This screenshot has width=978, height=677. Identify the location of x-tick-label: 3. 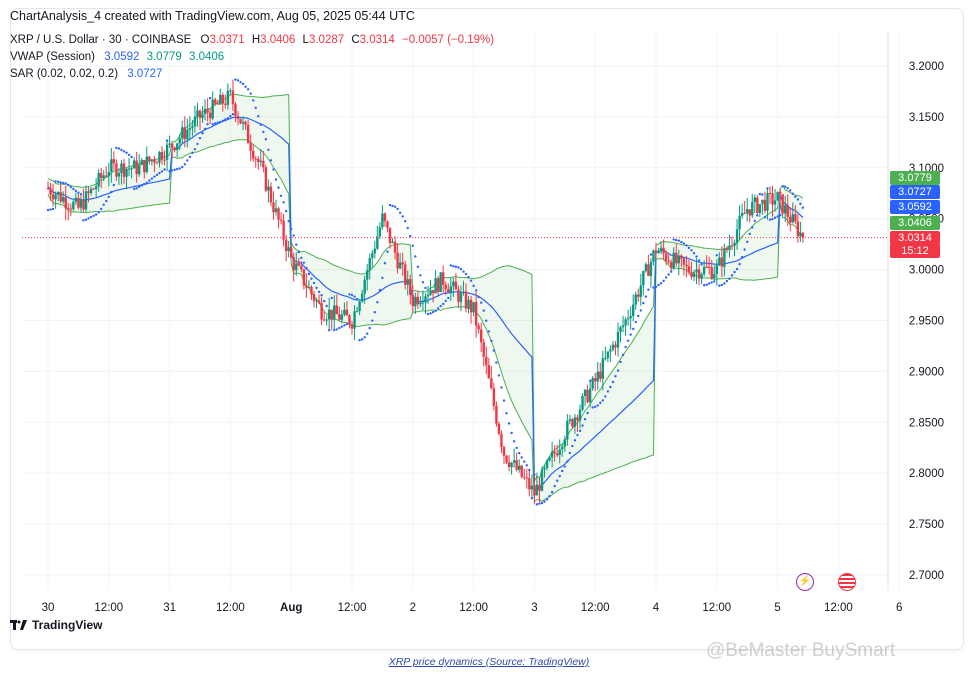
(534, 608).